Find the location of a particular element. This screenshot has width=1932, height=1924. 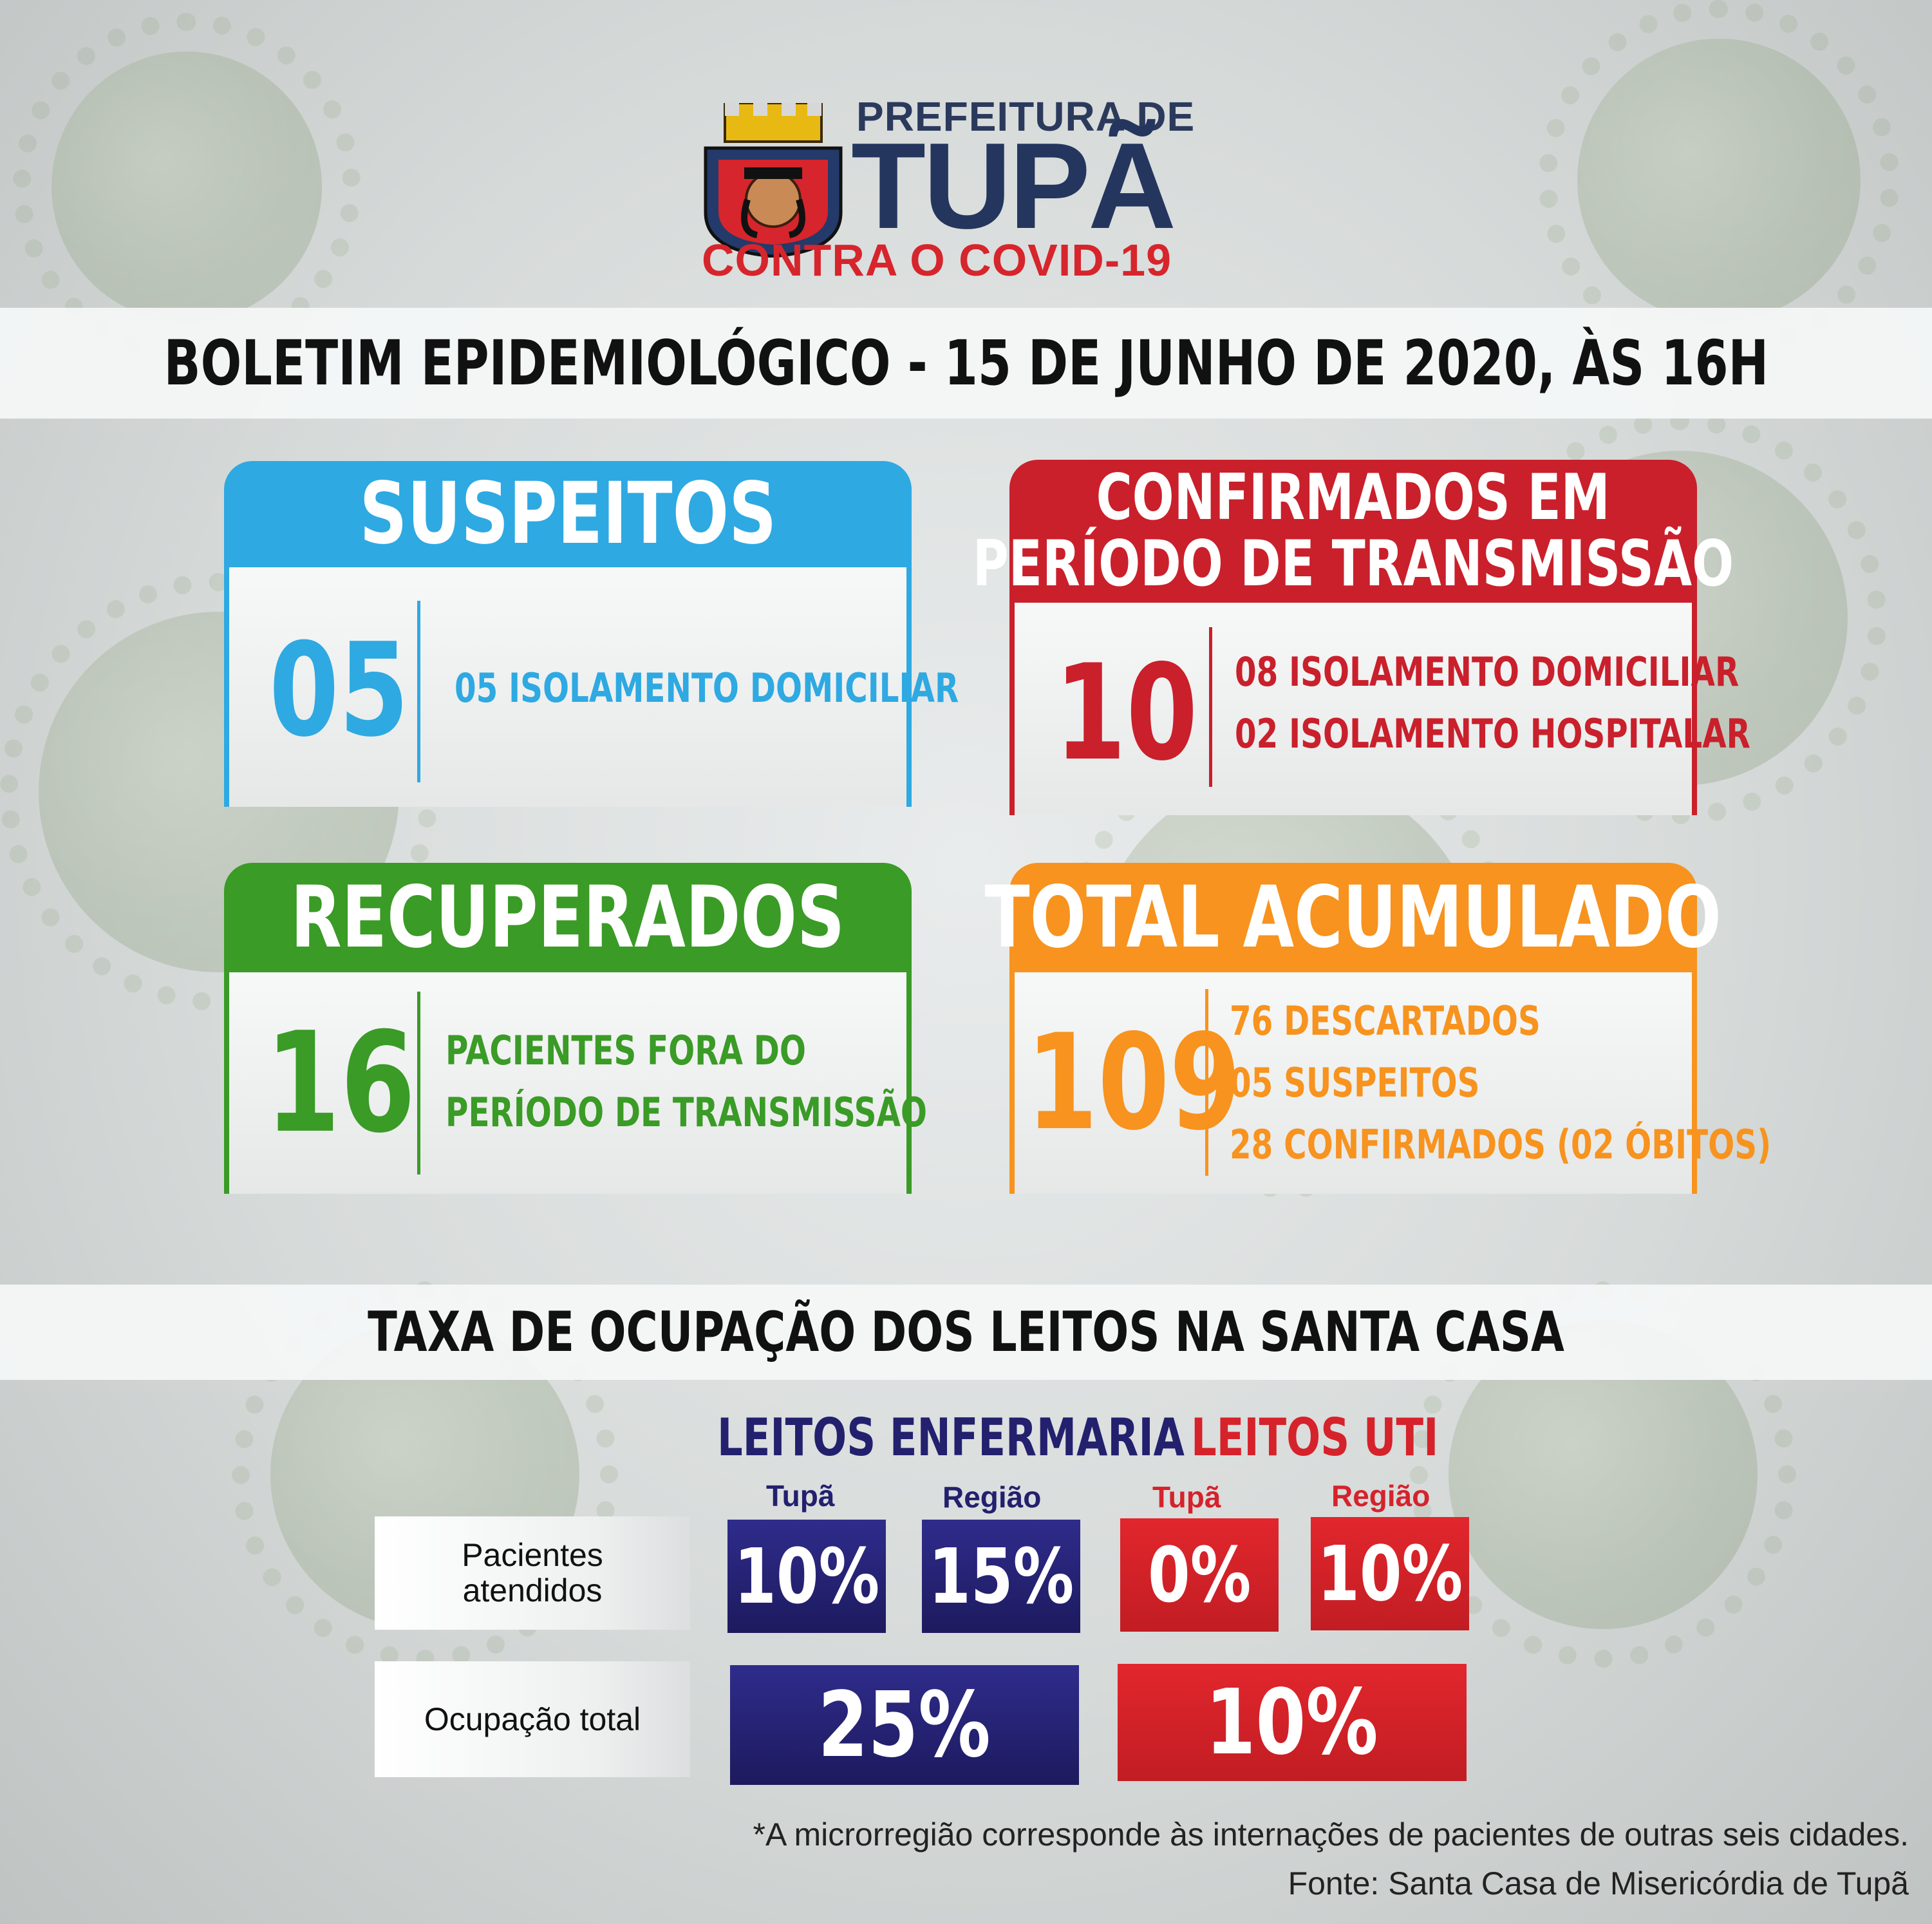

uti-regiao-value: 10% is located at coordinates (1390, 1573).